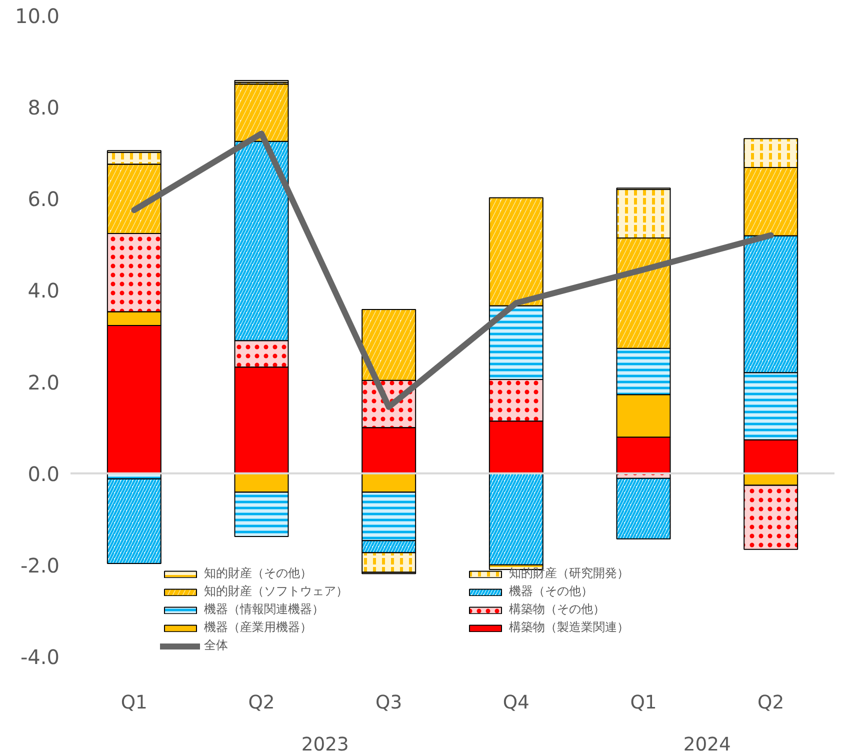 Image resolution: width=844 pixels, height=753 pixels. Describe the element at coordinates (37, 16) in the screenshot. I see `y-tick-label: 10.0` at that location.